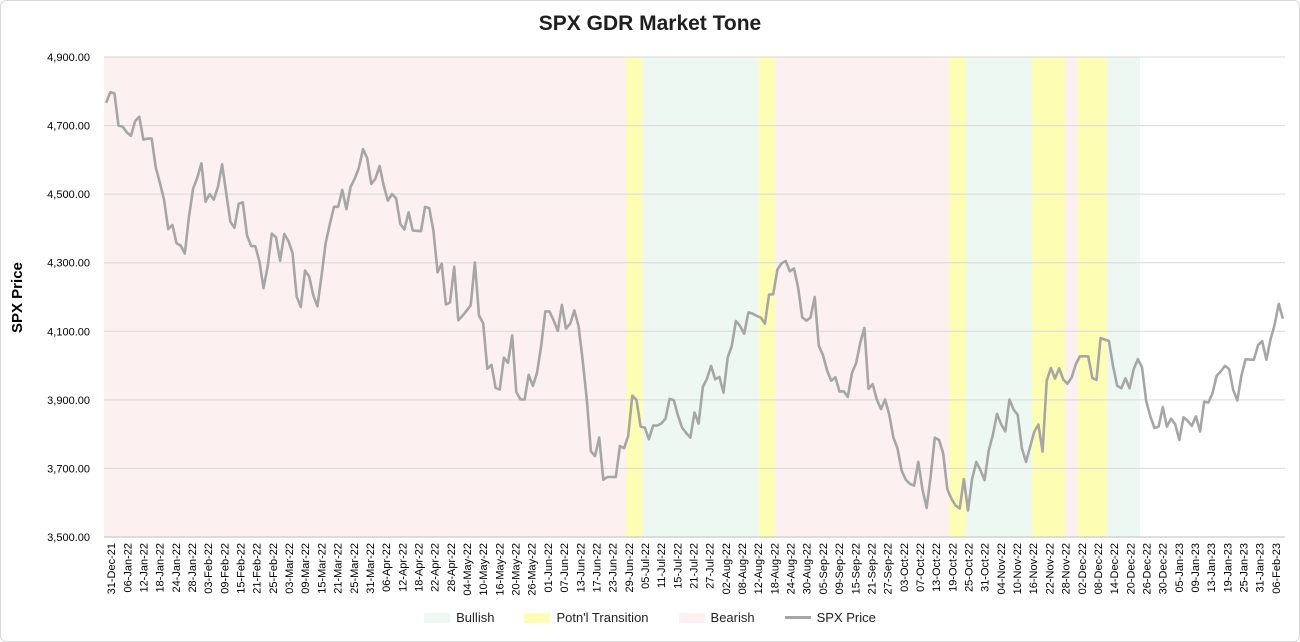 This screenshot has height=642, width=1300. Describe the element at coordinates (68, 195) in the screenshot. I see `y-tick-label: 4,500.00` at that location.